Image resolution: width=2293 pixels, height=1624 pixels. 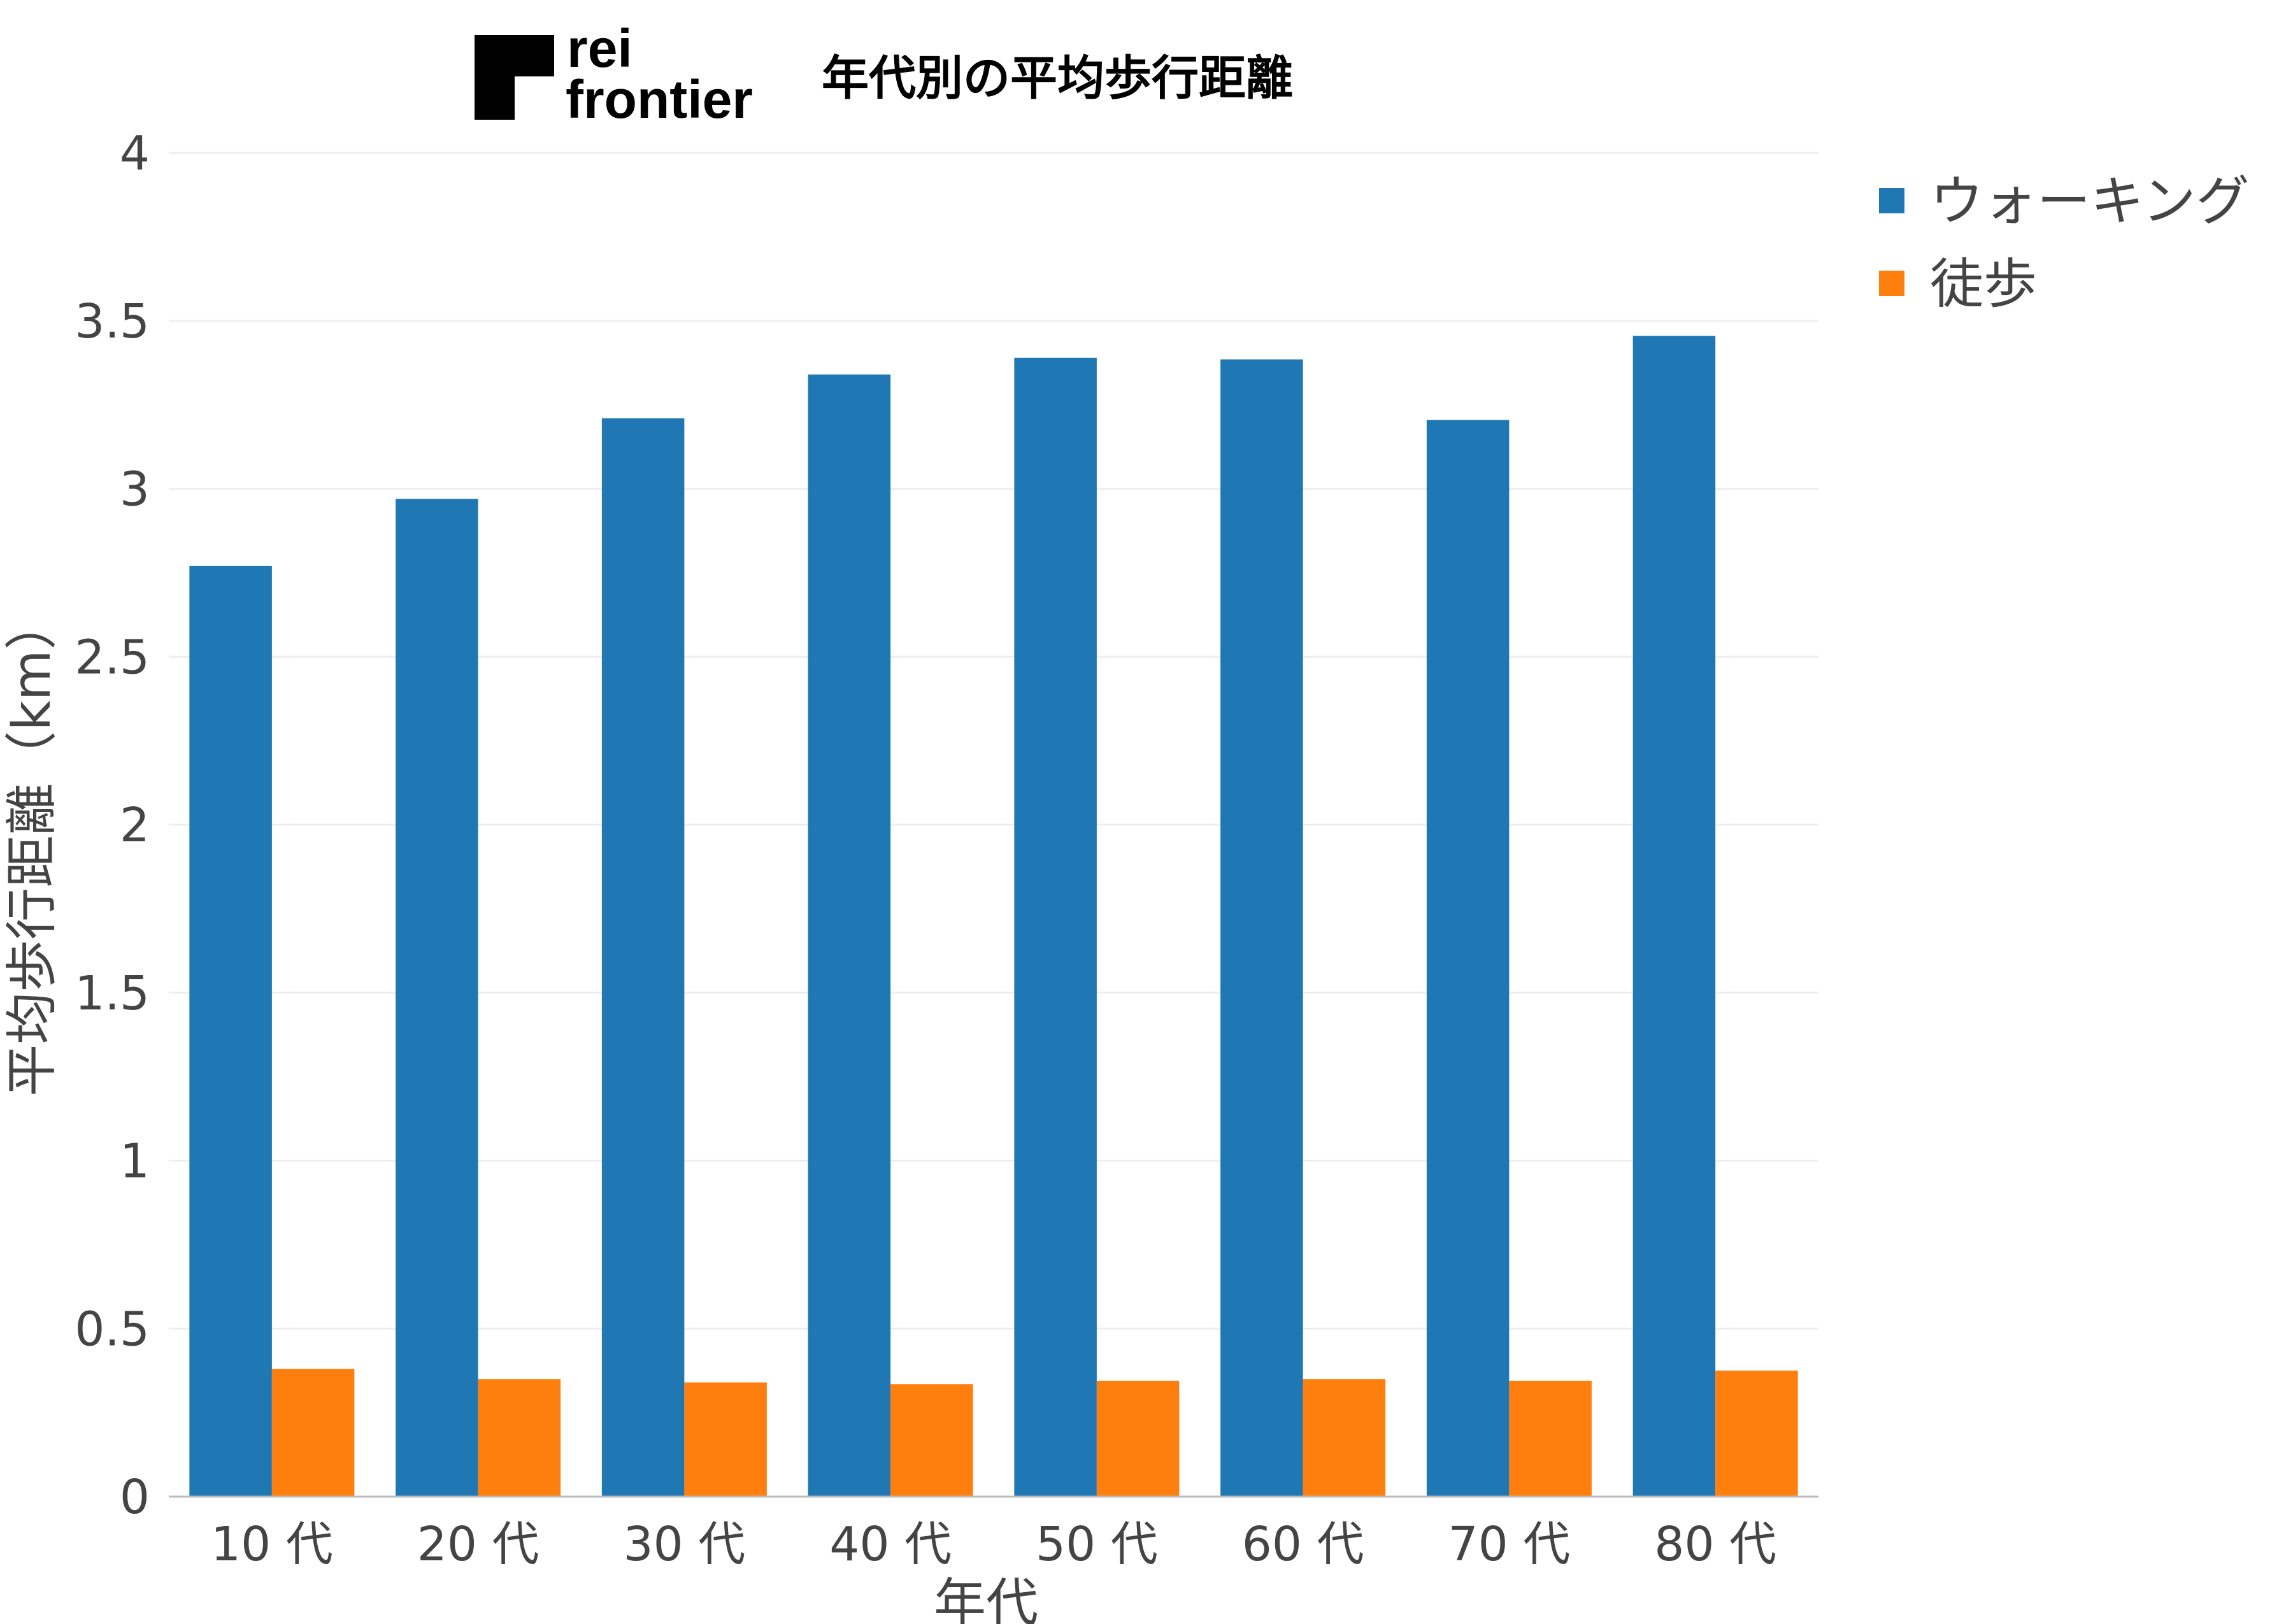 What do you see at coordinates (135, 153) in the screenshot?
I see `y-tick-label: 4` at bounding box center [135, 153].